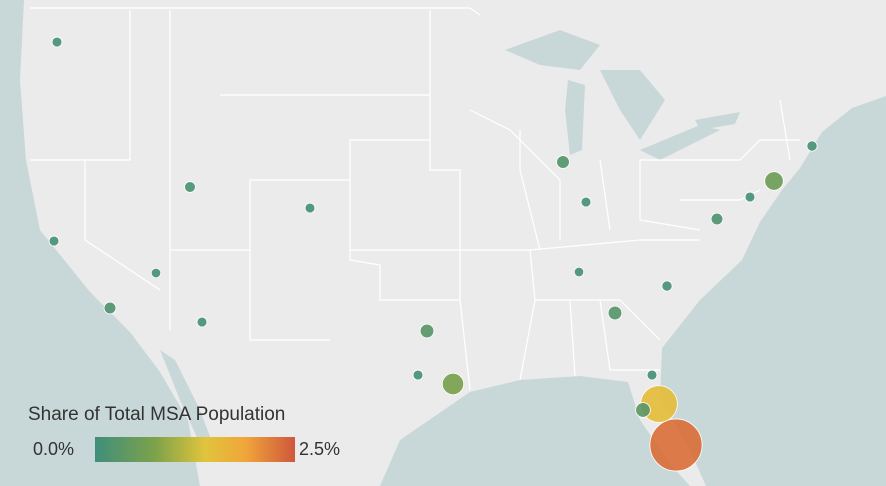 Image resolution: width=886 pixels, height=486 pixels. I want to click on gulf-of-mexico, so click(535, 431).